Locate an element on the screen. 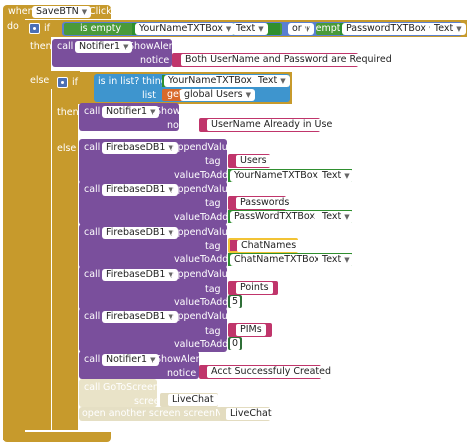 The image size is (474, 445). number-value: 5 is located at coordinates (235, 302).